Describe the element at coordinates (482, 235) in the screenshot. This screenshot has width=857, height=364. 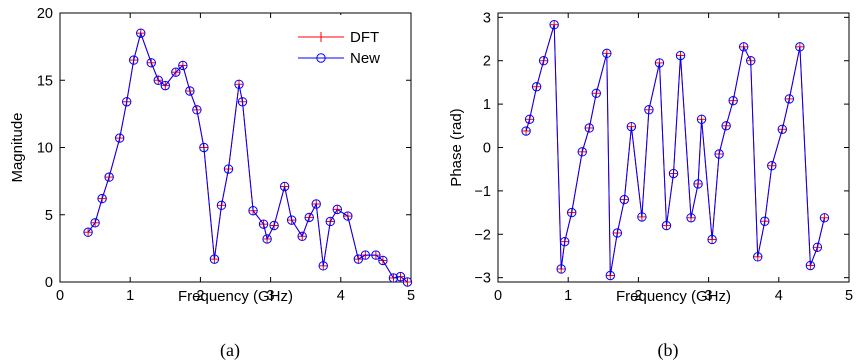
I see `phase-y-tick-label: −2` at that location.